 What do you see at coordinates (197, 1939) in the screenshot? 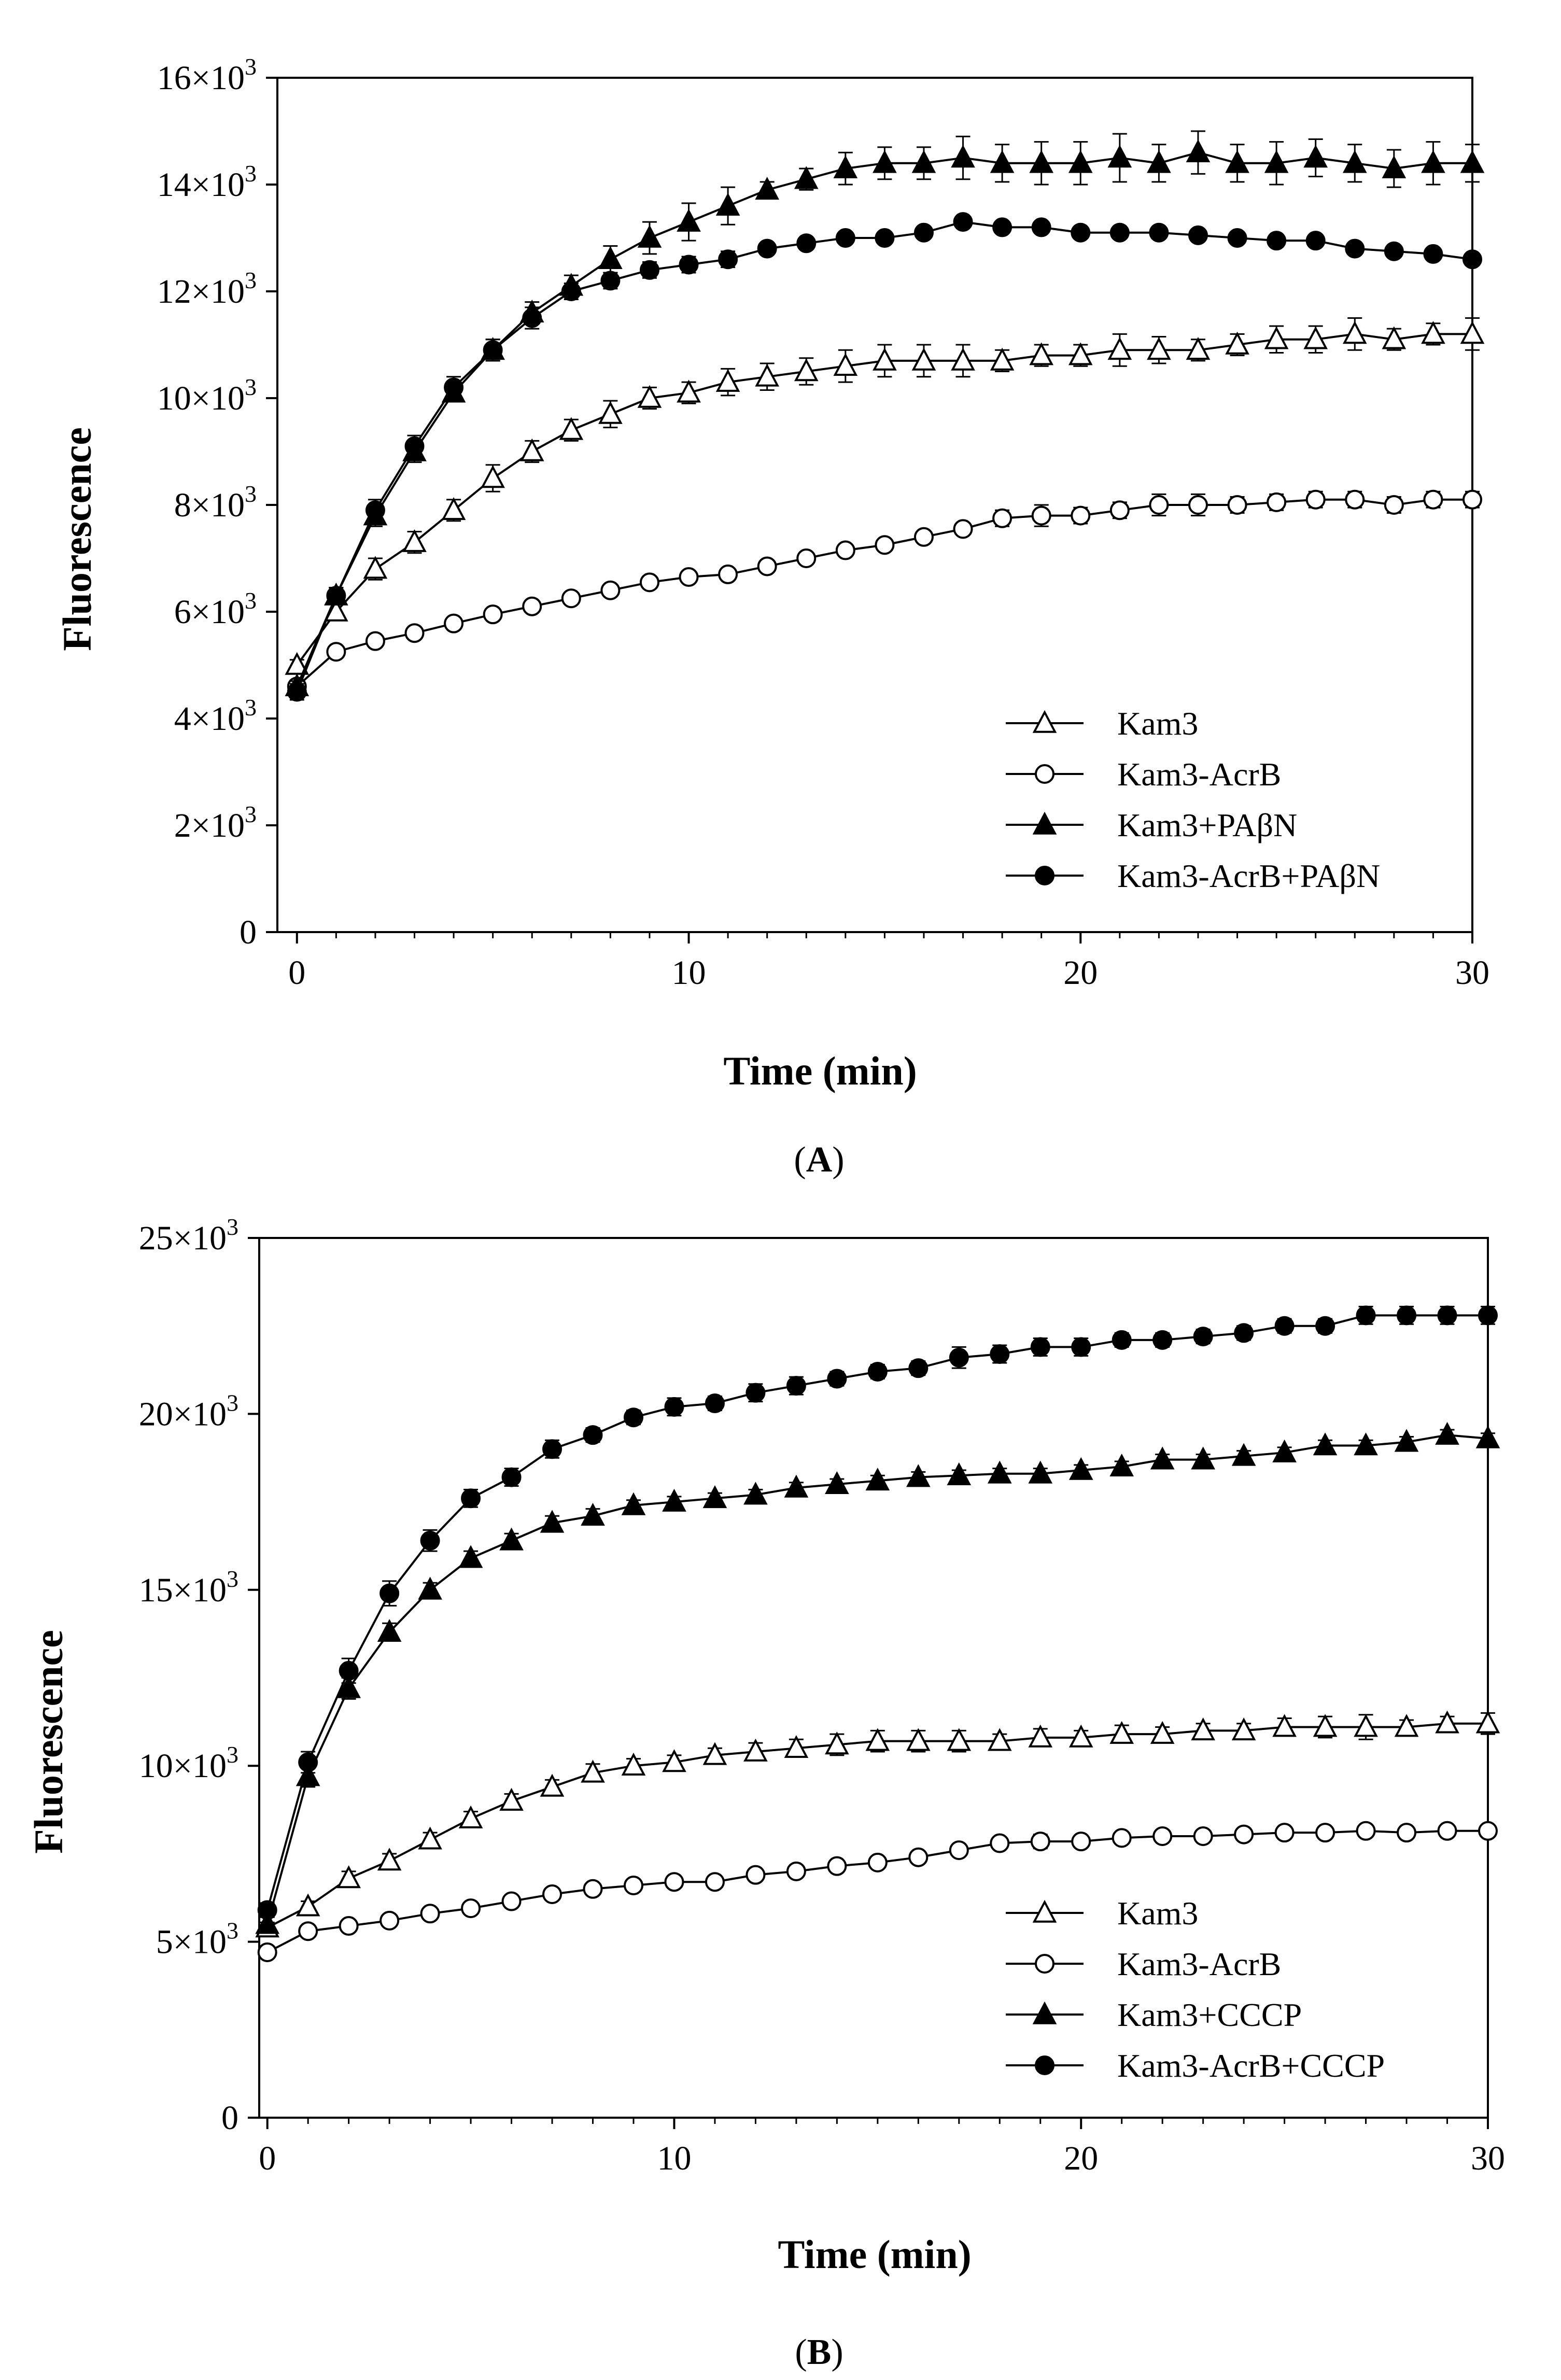
I see `y-tick-label-b: 5×10³` at bounding box center [197, 1939].